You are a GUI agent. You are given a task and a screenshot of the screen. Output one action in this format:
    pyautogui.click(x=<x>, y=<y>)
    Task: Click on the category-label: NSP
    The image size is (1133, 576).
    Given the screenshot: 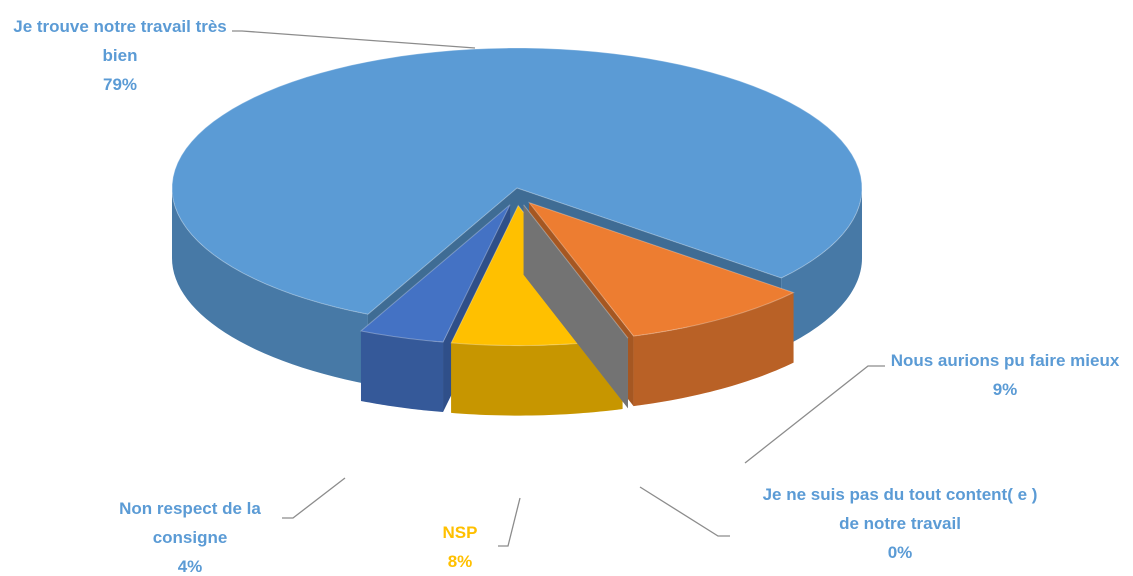 What is the action you would take?
    pyautogui.click(x=460, y=532)
    